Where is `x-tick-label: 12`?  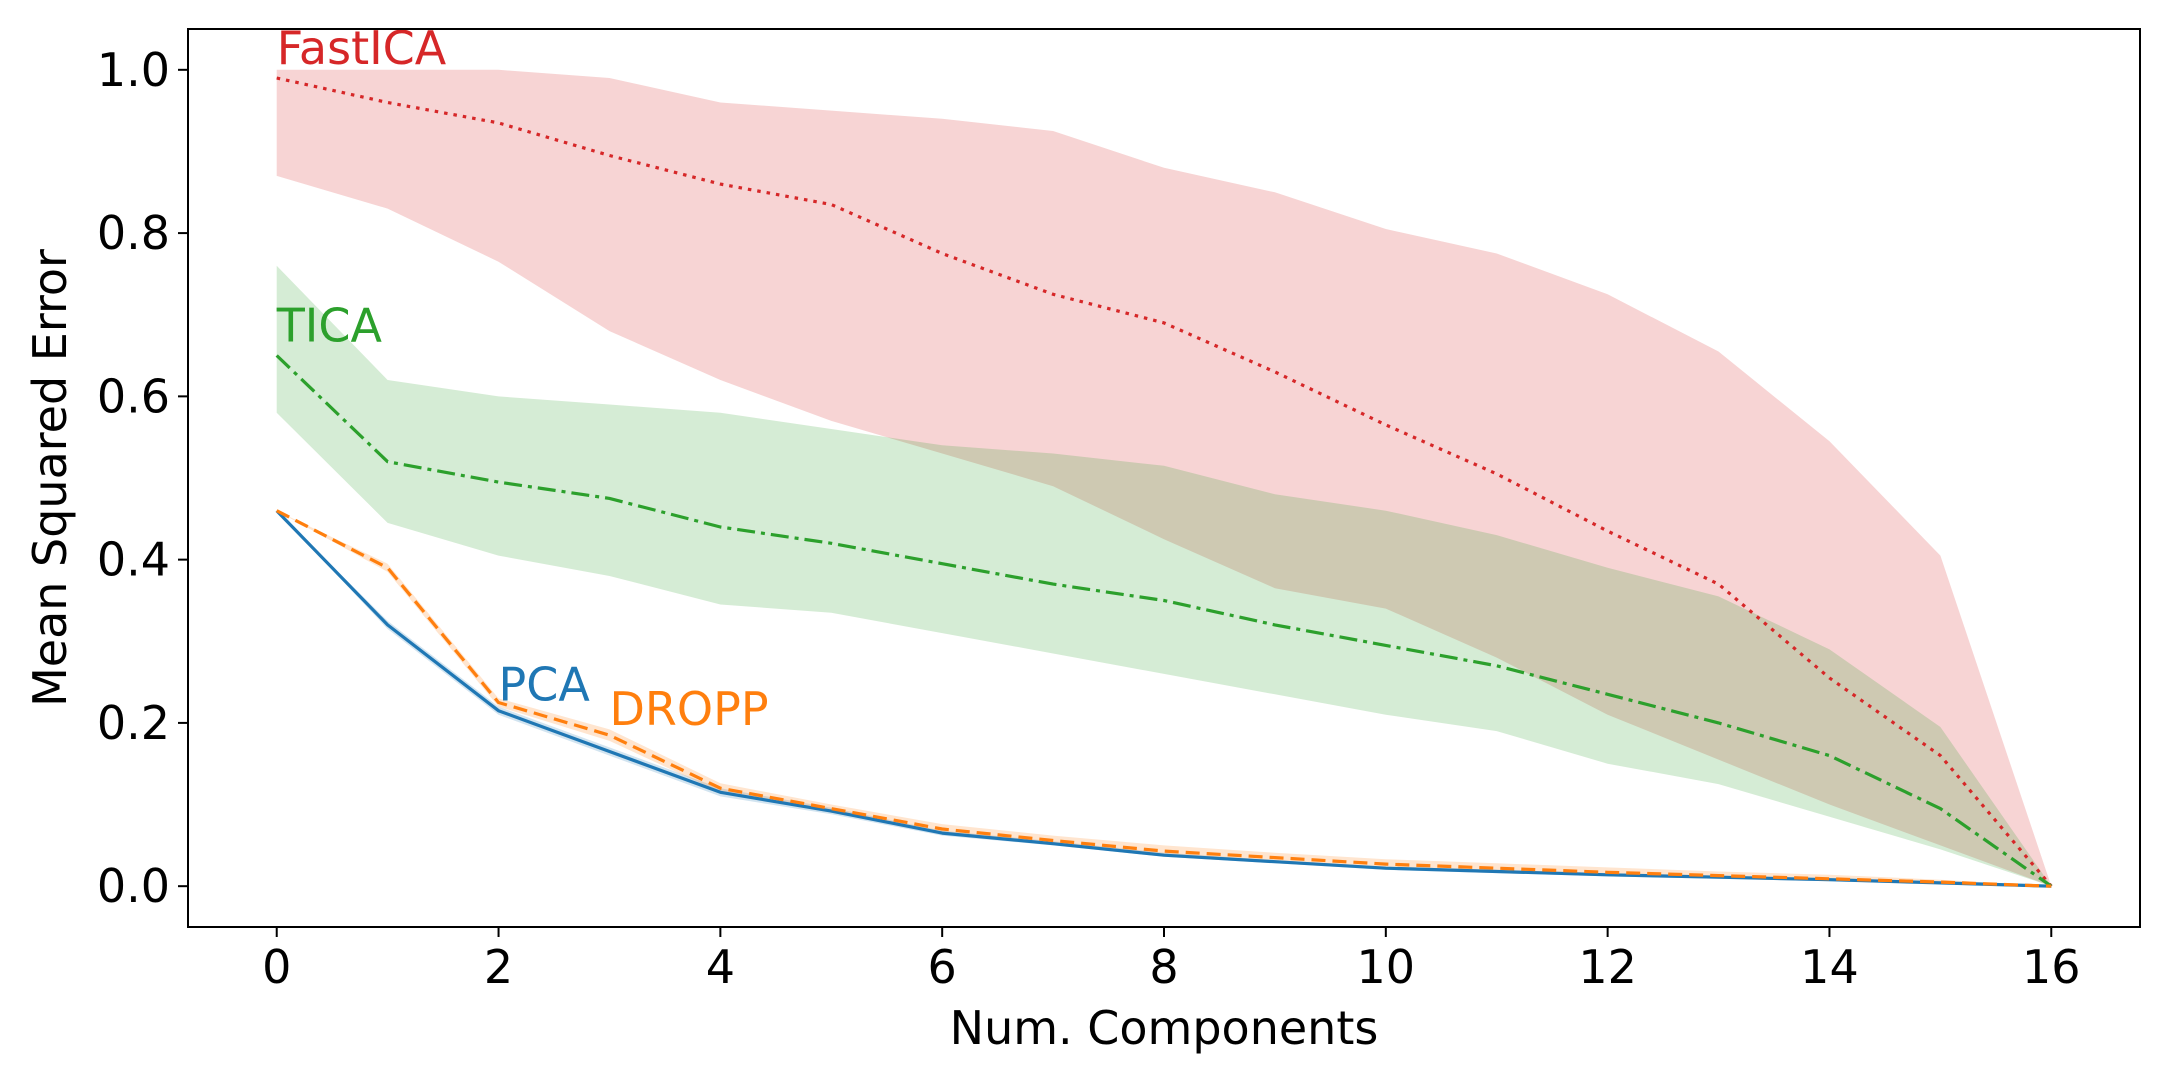
x-tick-label: 12 is located at coordinates (1607, 967).